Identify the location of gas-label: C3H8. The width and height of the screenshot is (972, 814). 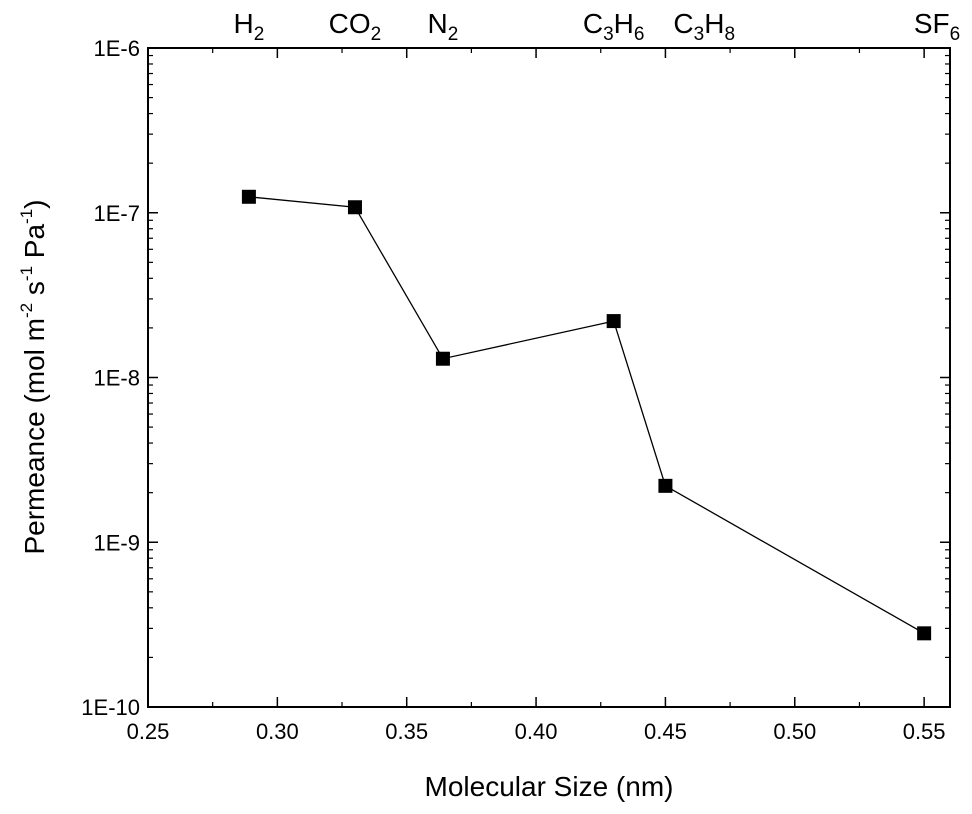
(704, 26).